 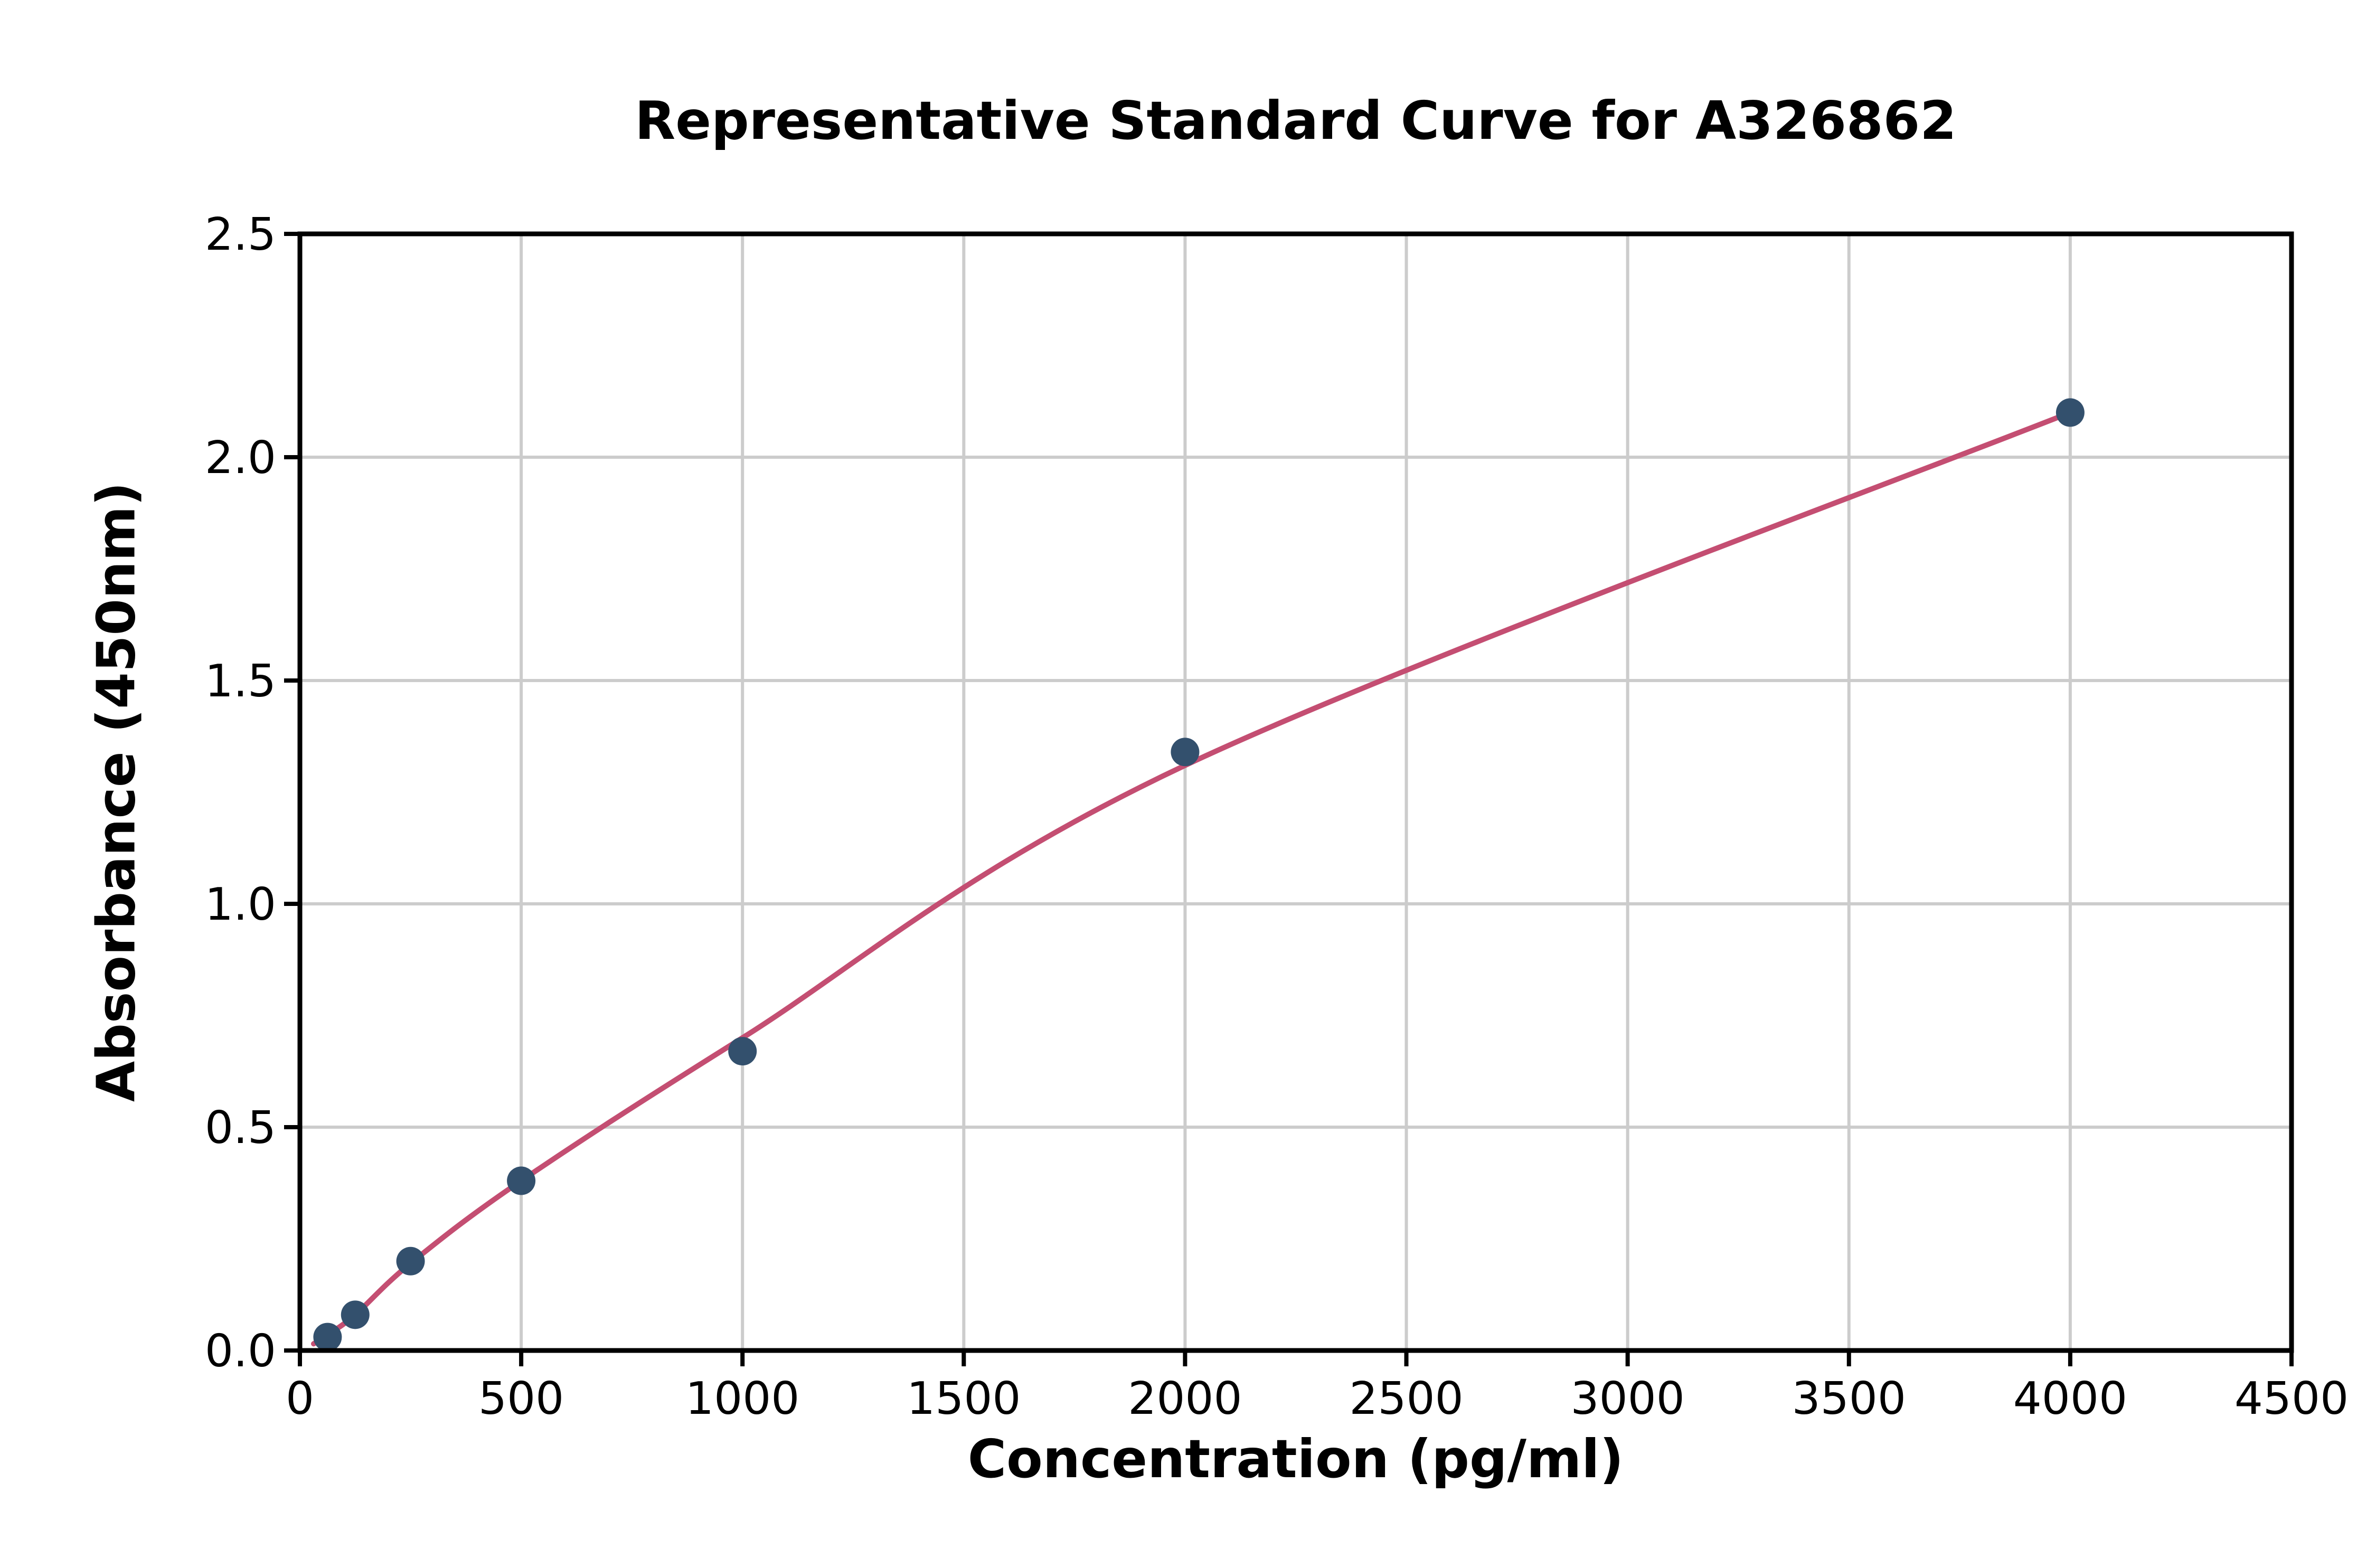 What do you see at coordinates (964, 1399) in the screenshot?
I see `x-tick-label: 1500` at bounding box center [964, 1399].